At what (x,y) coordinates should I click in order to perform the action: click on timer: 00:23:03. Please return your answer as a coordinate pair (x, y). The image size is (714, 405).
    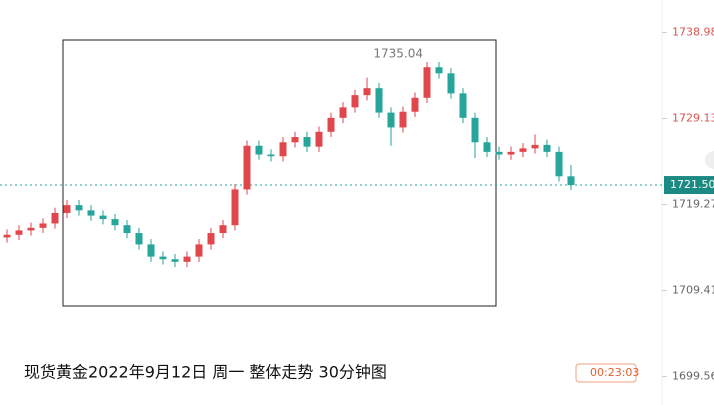
    Looking at the image, I should click on (614, 372).